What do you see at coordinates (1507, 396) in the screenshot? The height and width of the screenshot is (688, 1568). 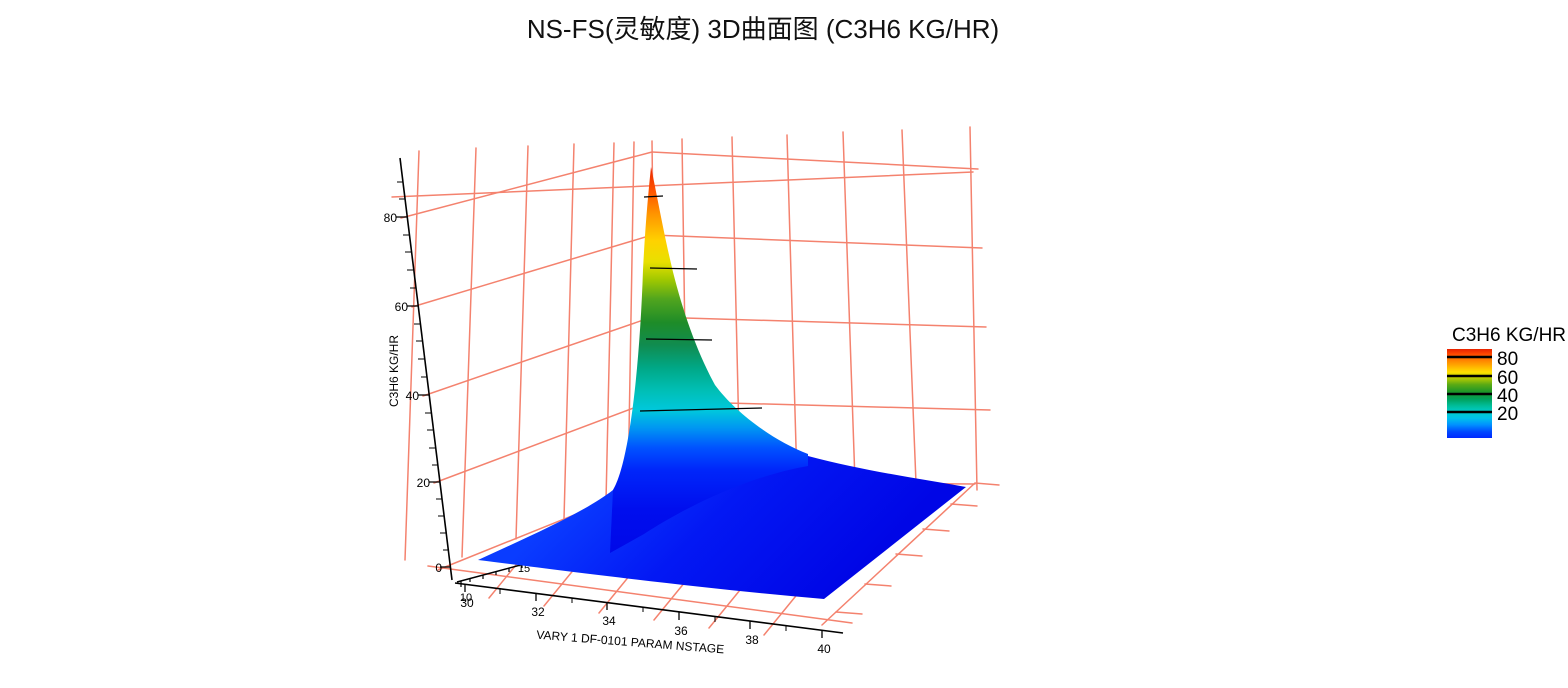 I see `colorbar-label-40: 40` at bounding box center [1507, 396].